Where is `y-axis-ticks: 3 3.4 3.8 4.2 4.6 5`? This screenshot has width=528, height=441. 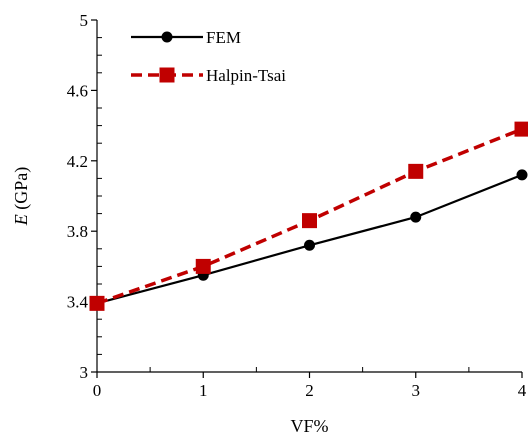 y-axis-ticks: 3 3.4 3.8 4.2 4.6 5 is located at coordinates (84, 196).